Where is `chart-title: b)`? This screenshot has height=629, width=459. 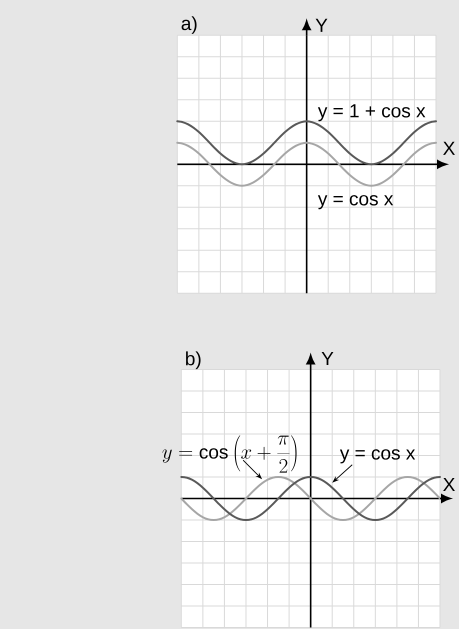 chart-title: b) is located at coordinates (193, 360).